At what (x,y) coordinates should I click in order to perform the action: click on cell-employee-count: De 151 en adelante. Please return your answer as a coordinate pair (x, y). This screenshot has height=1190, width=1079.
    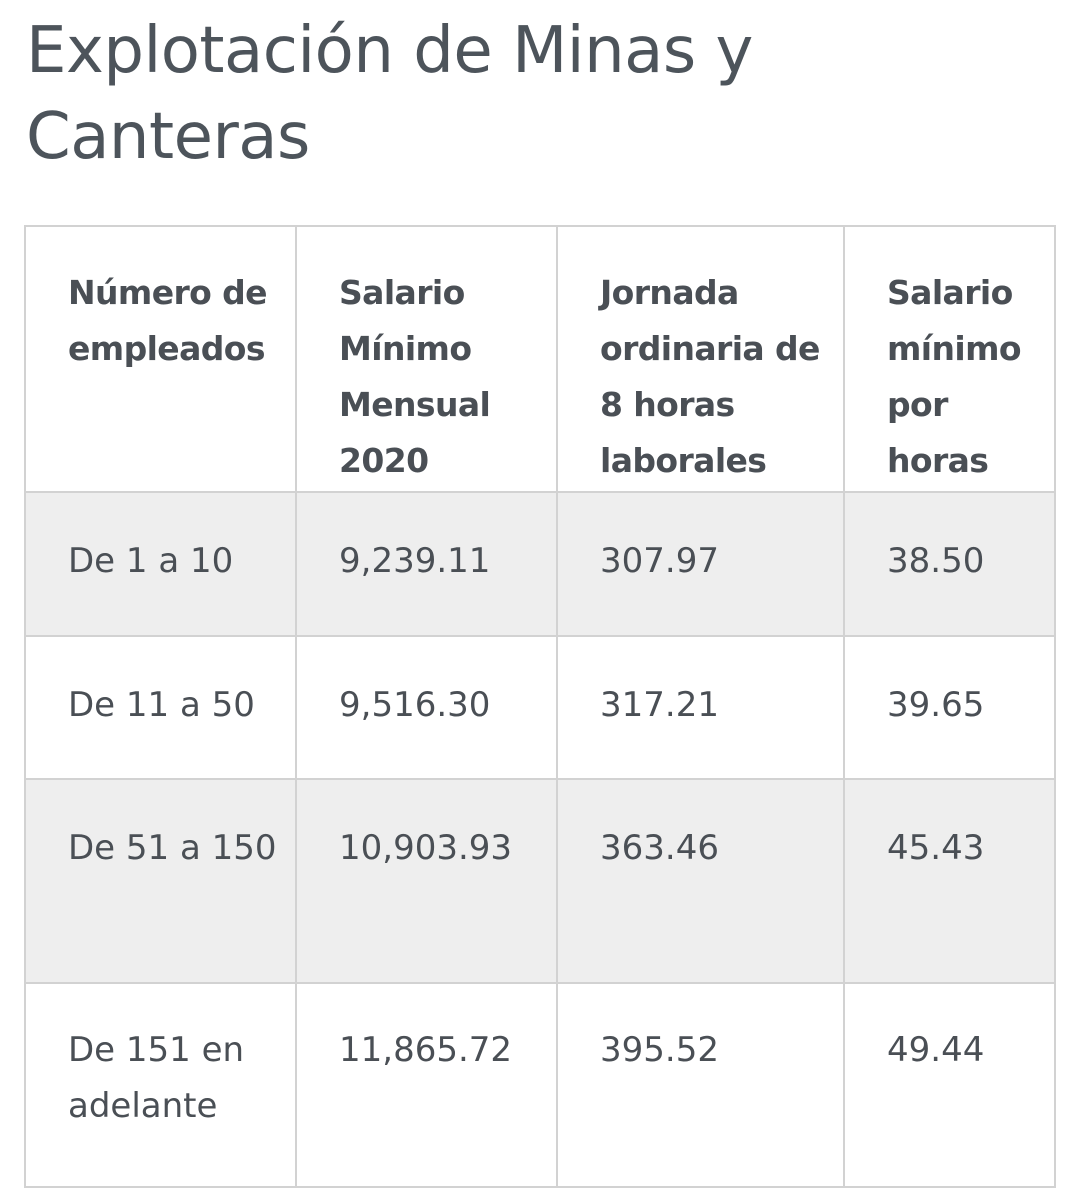
    Looking at the image, I should click on (160, 1085).